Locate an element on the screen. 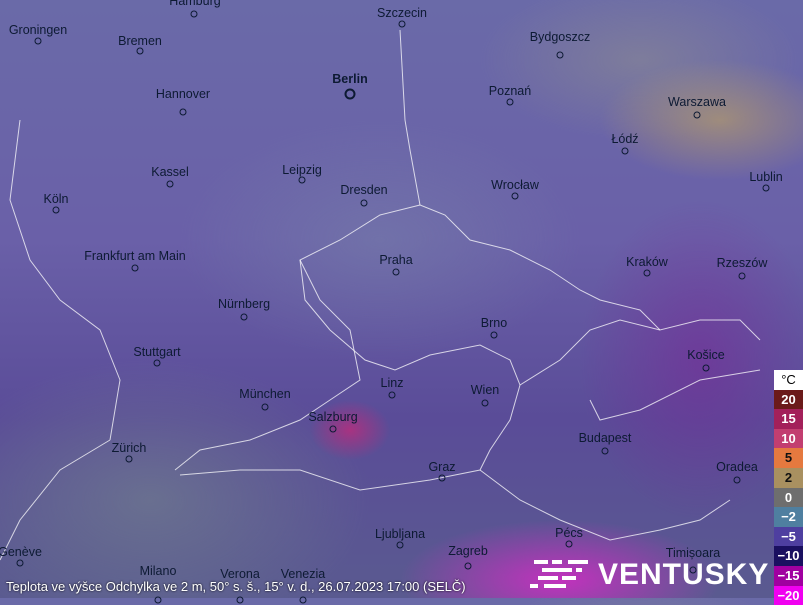  city-label: Ljubljana is located at coordinates (400, 534).